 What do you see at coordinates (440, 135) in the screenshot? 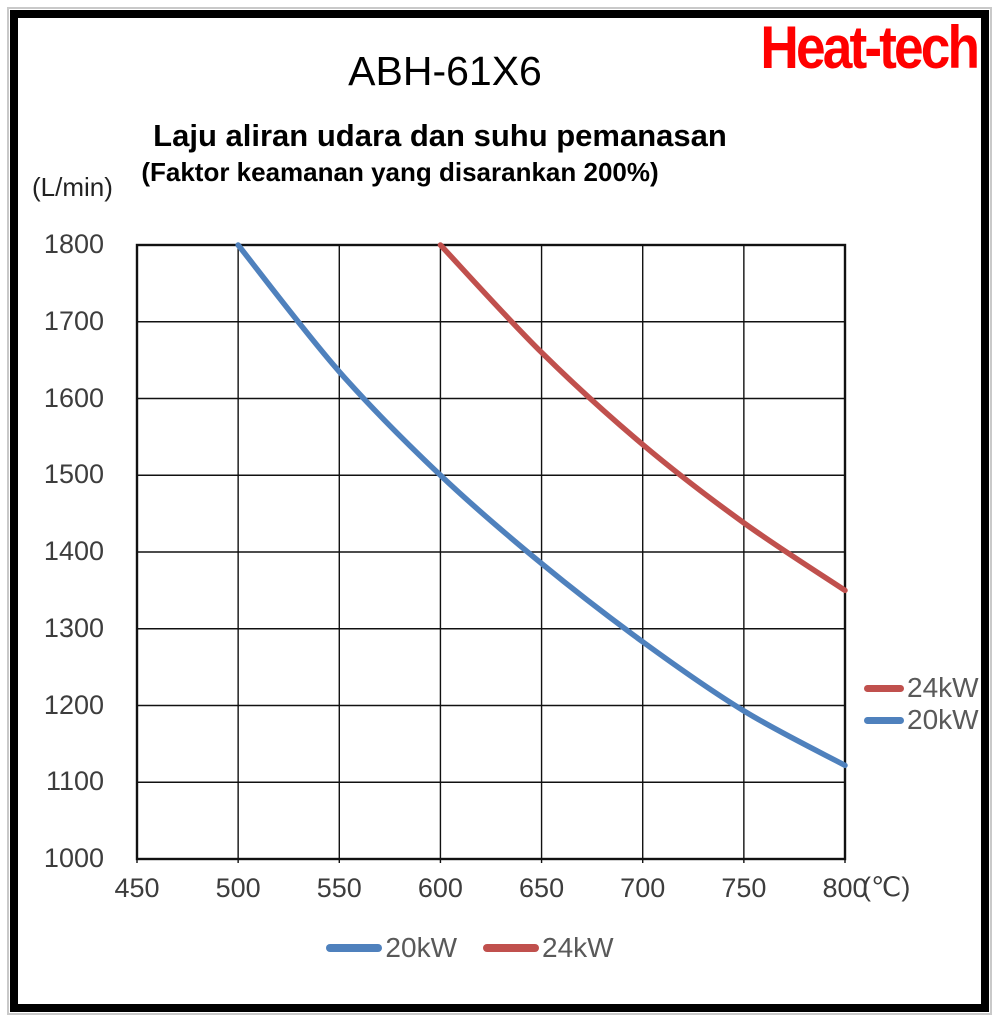
I see `chart-subtitle: Laju aliran udara dan suhu pemanasan` at bounding box center [440, 135].